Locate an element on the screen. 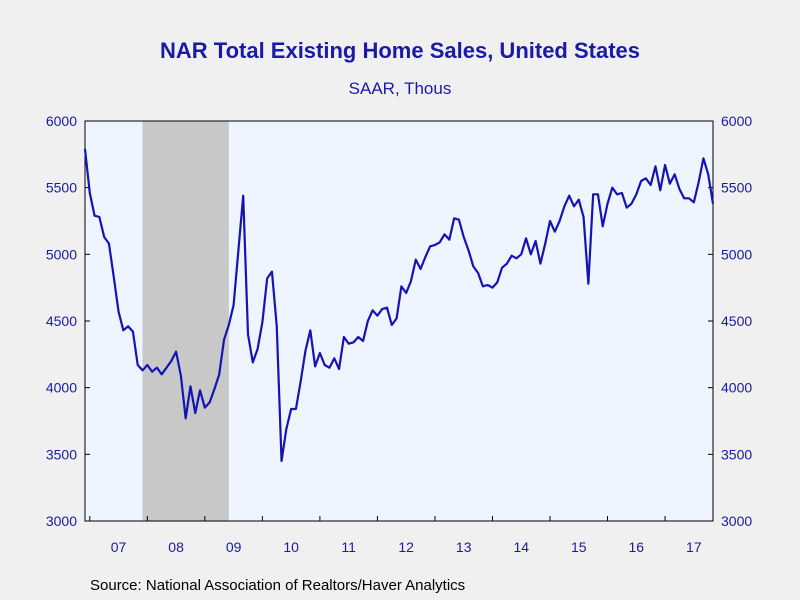 The image size is (800, 600). x-tick-label: 17 is located at coordinates (694, 547).